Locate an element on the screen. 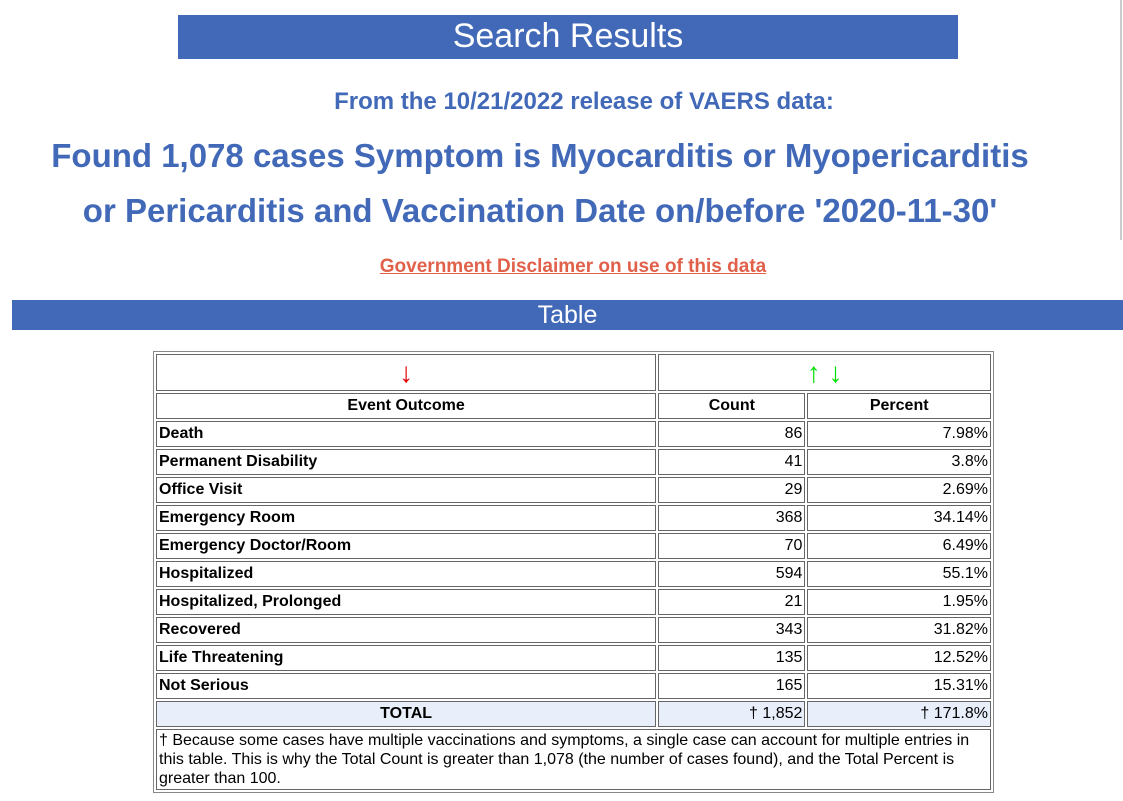 This screenshot has width=1123, height=801. outcome-cell: Office Visit is located at coordinates (406, 490).